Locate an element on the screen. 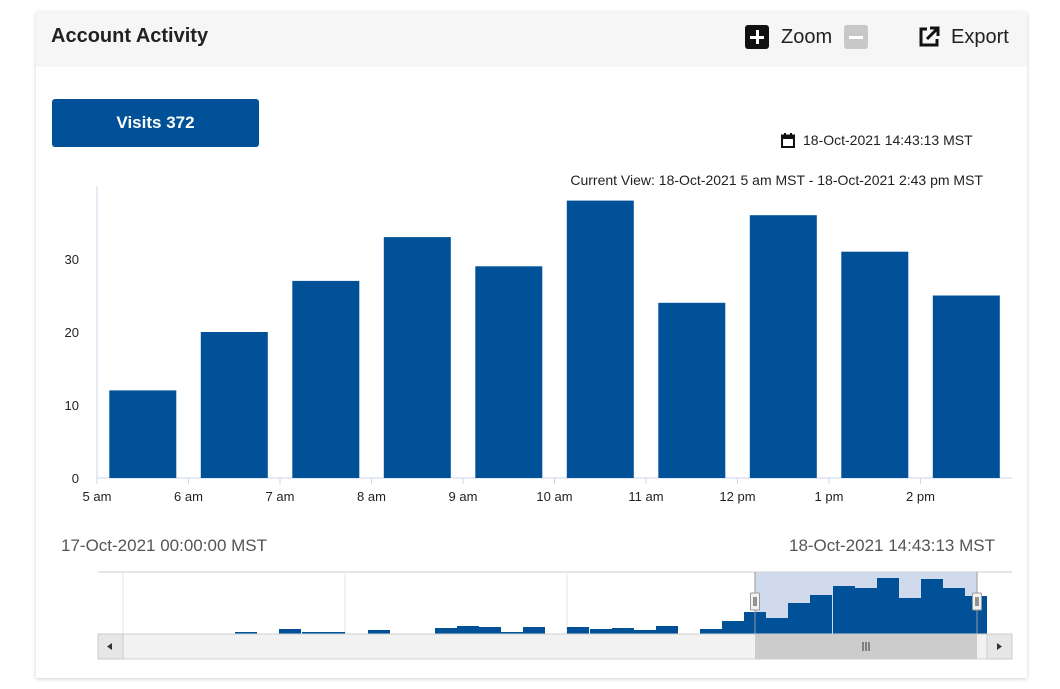  navigator is located at coordinates (555, 602).